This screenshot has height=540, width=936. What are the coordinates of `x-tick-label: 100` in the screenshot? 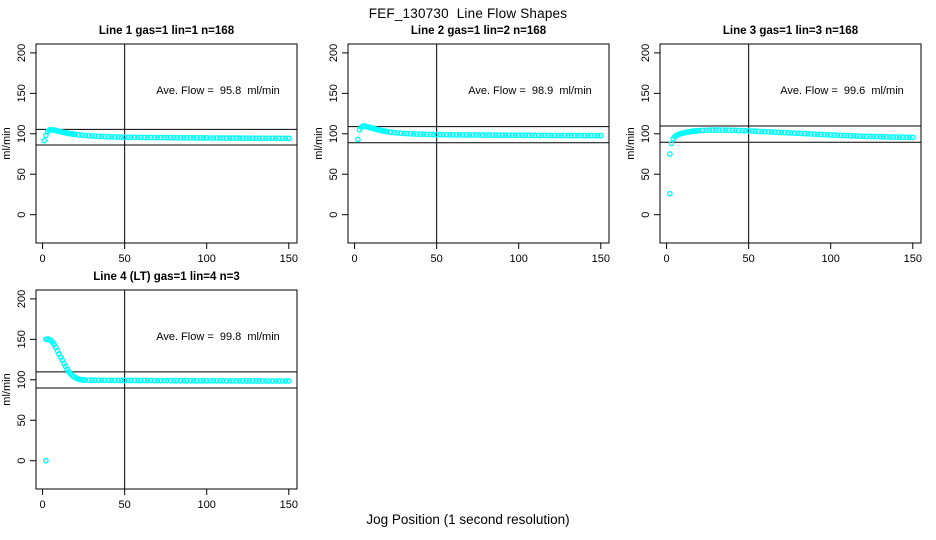 It's located at (831, 259).